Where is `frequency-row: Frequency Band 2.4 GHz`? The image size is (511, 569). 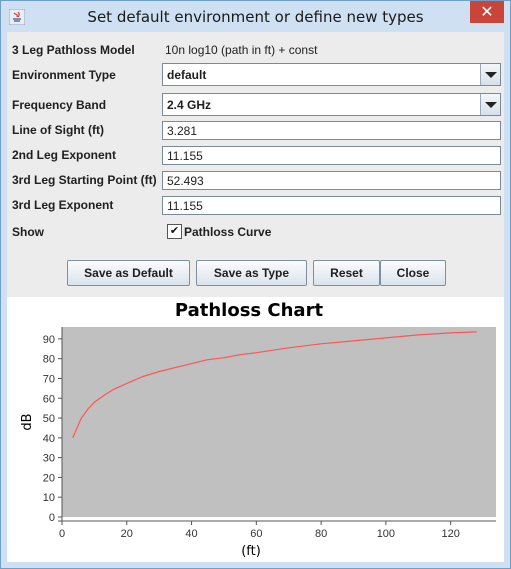
frequency-row: Frequency Band 2.4 GHz is located at coordinates (256, 104).